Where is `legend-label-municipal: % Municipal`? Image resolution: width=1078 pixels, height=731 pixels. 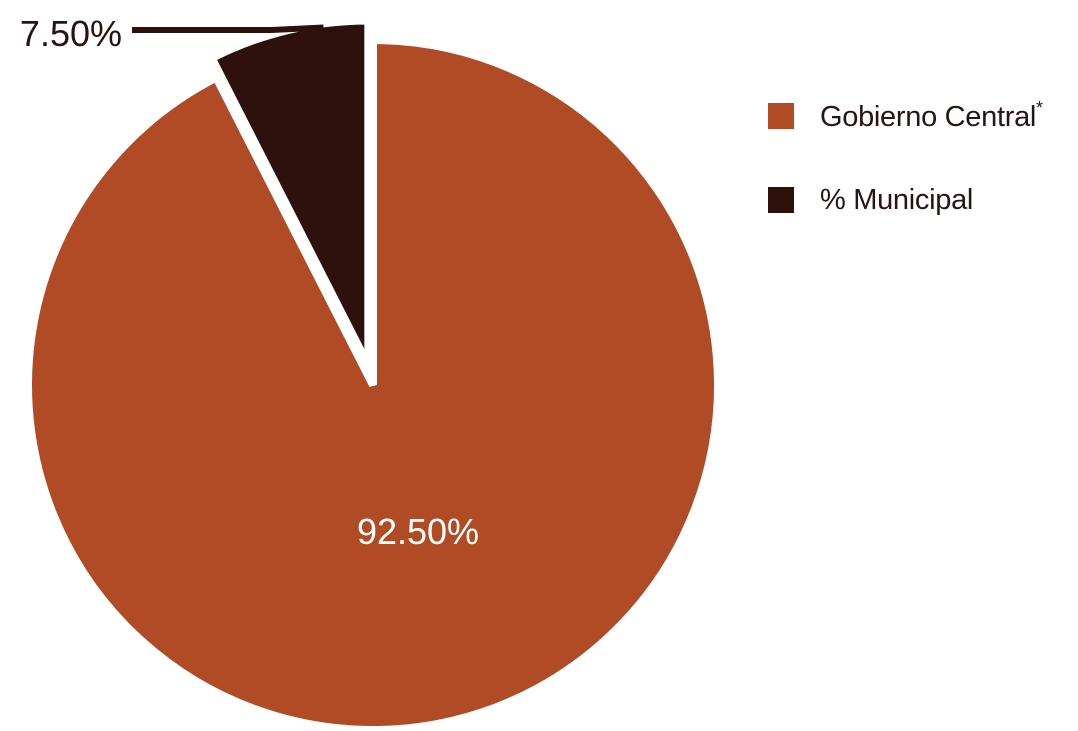
legend-label-municipal: % Municipal is located at coordinates (897, 199).